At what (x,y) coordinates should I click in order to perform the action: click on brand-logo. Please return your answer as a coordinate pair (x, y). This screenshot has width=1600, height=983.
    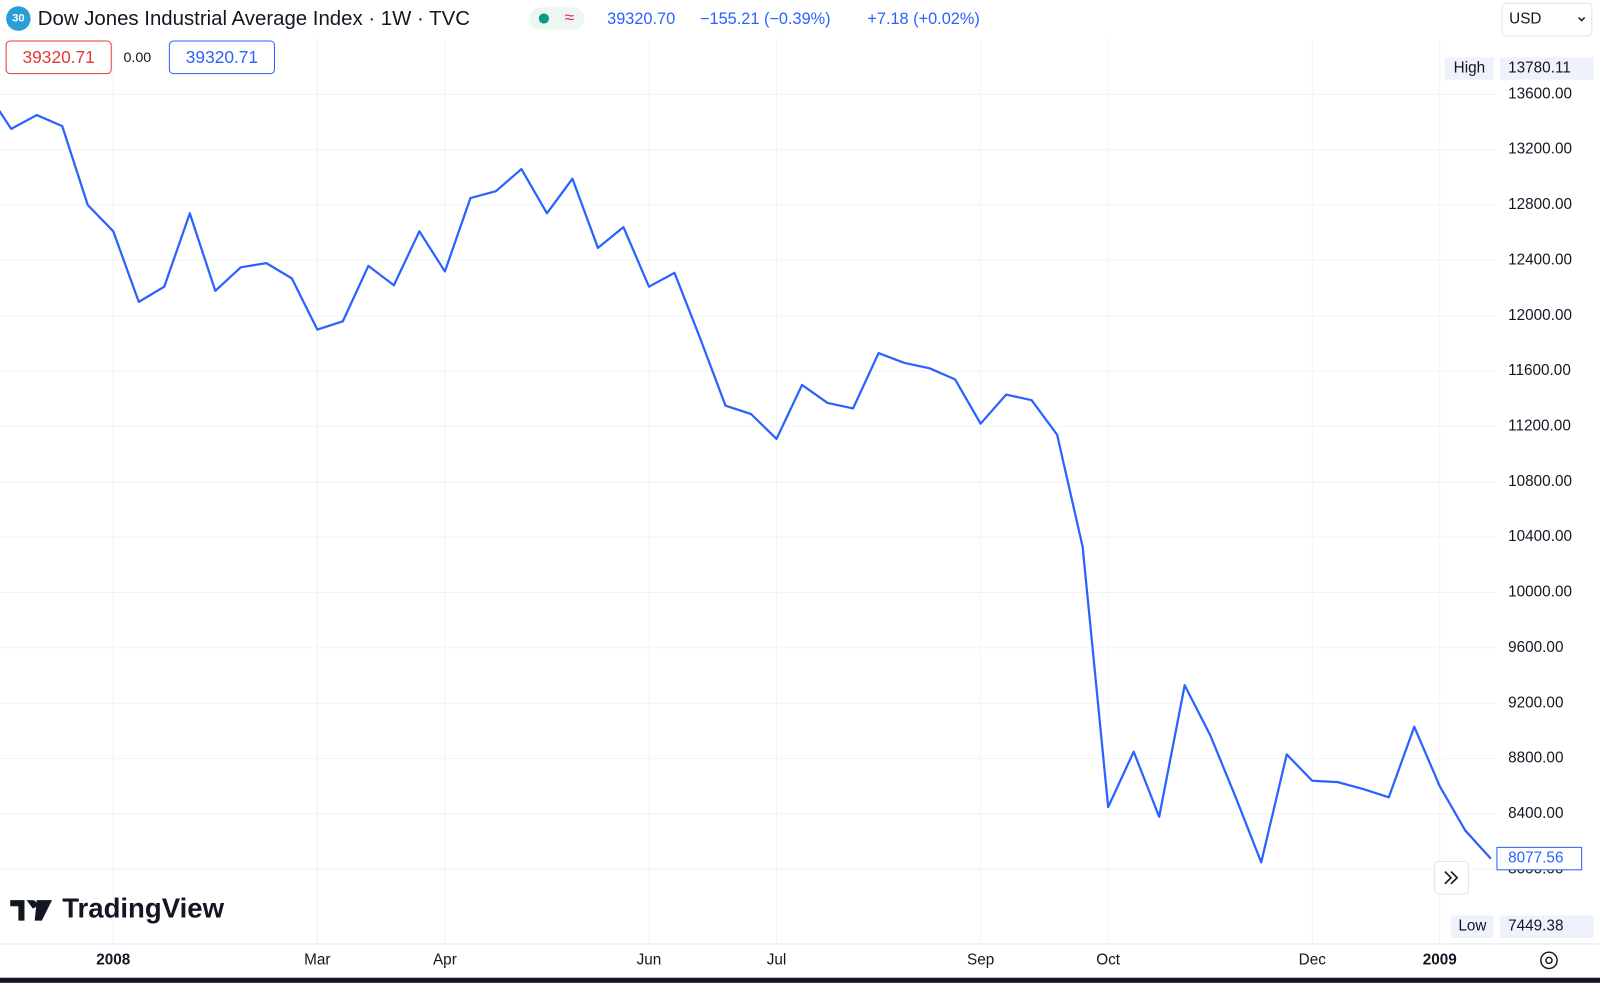
    Looking at the image, I should click on (31, 910).